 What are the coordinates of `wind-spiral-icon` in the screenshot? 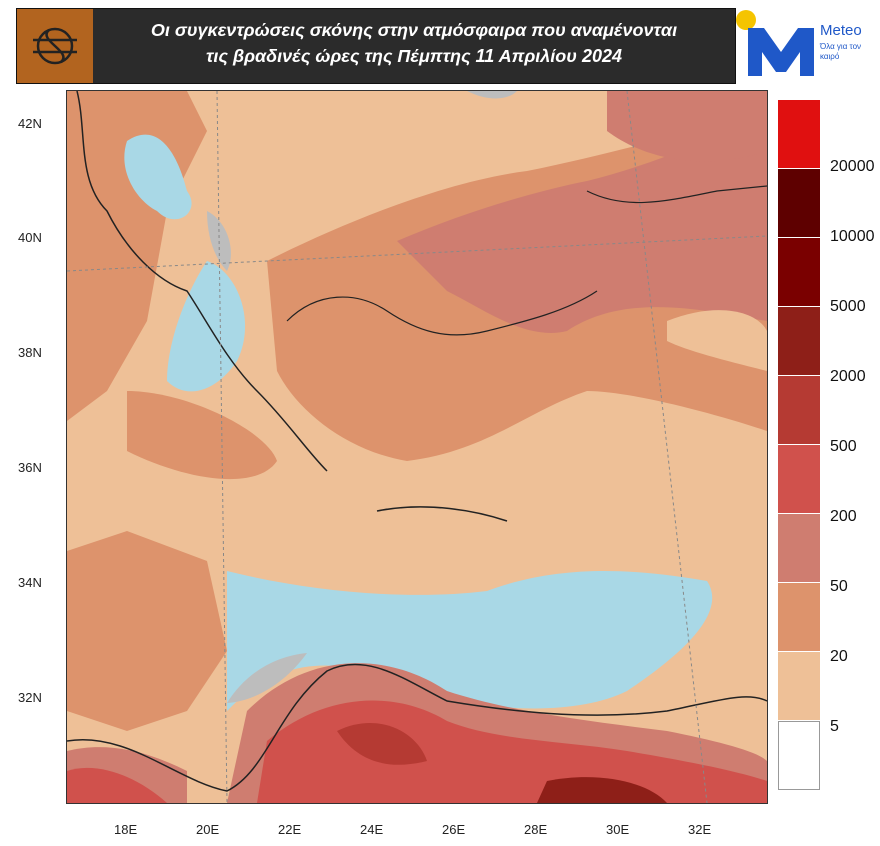 It's located at (55, 46).